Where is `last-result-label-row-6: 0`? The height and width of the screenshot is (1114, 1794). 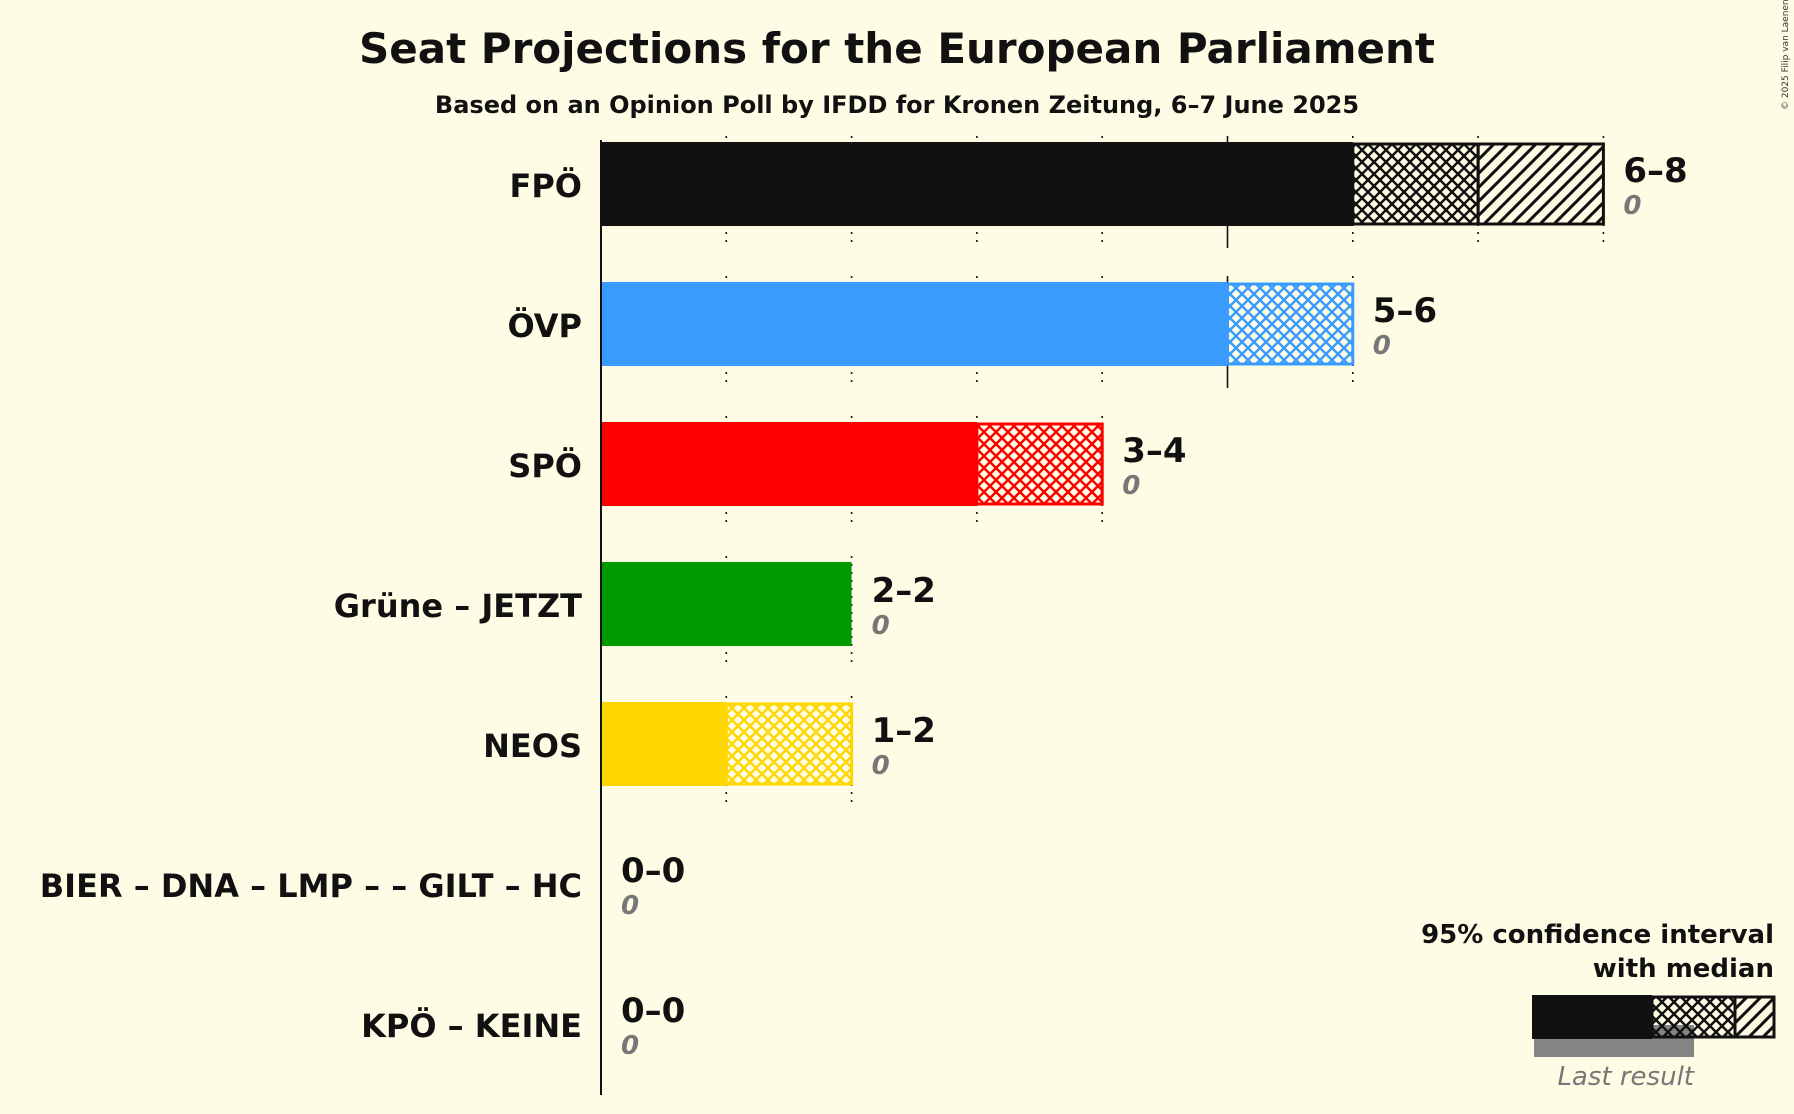 last-result-label-row-6: 0 is located at coordinates (630, 1046).